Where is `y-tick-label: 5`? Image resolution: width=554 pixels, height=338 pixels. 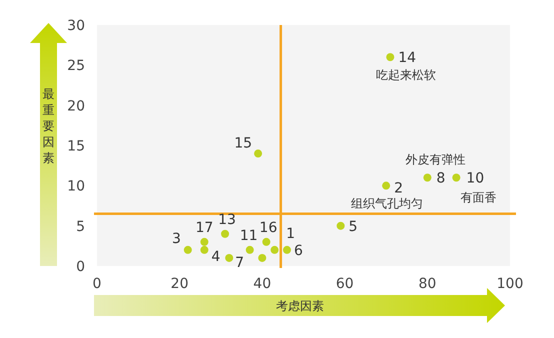
y-tick-label: 5 is located at coordinates (80, 226).